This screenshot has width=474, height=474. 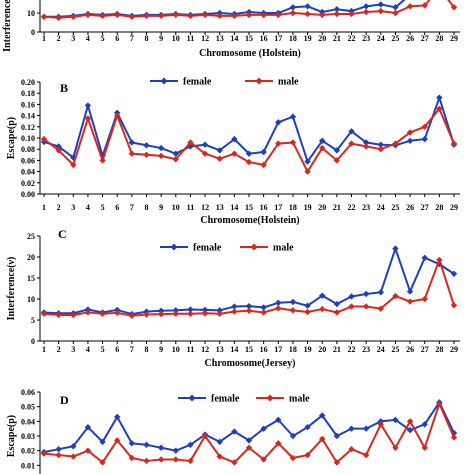 I want to click on panel-2-x-tick-label: 18, so click(x=293, y=207).